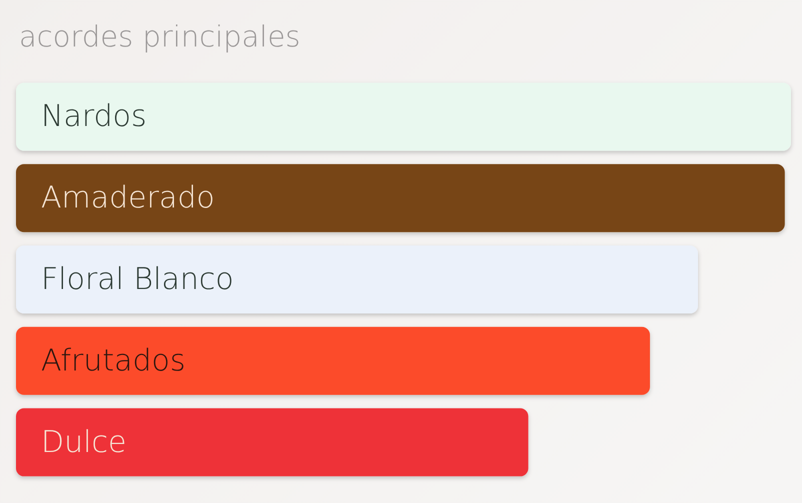 The width and height of the screenshot is (802, 503). Describe the element at coordinates (137, 279) in the screenshot. I see `y-tick-label: Floral Blanco` at that location.